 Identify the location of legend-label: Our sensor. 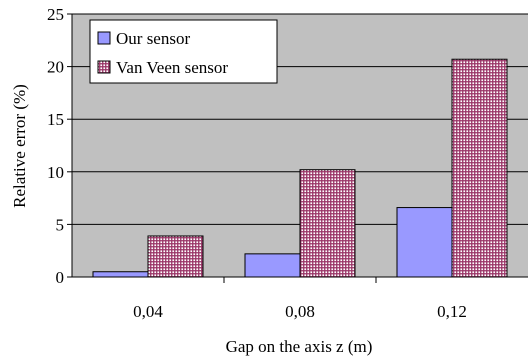
(153, 38).